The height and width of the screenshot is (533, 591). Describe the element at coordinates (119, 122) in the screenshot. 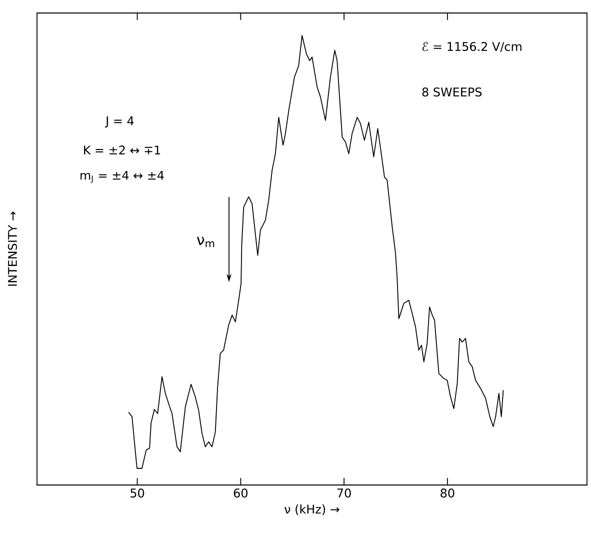

I see `annotation: J = 4` at that location.